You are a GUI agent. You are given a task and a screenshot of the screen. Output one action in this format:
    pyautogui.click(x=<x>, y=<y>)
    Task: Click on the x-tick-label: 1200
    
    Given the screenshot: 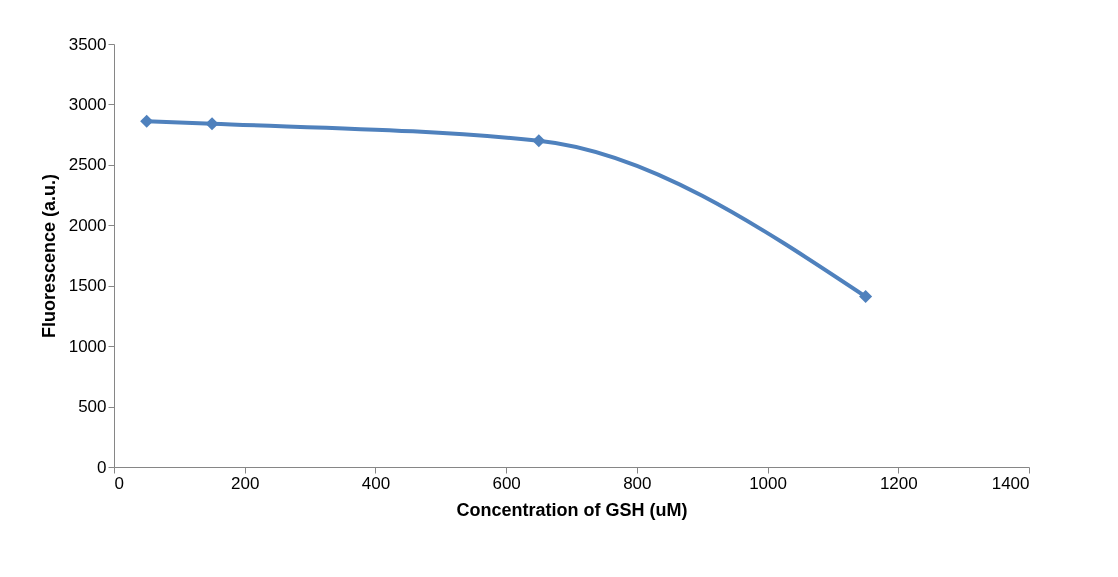 What is the action you would take?
    pyautogui.click(x=898, y=483)
    